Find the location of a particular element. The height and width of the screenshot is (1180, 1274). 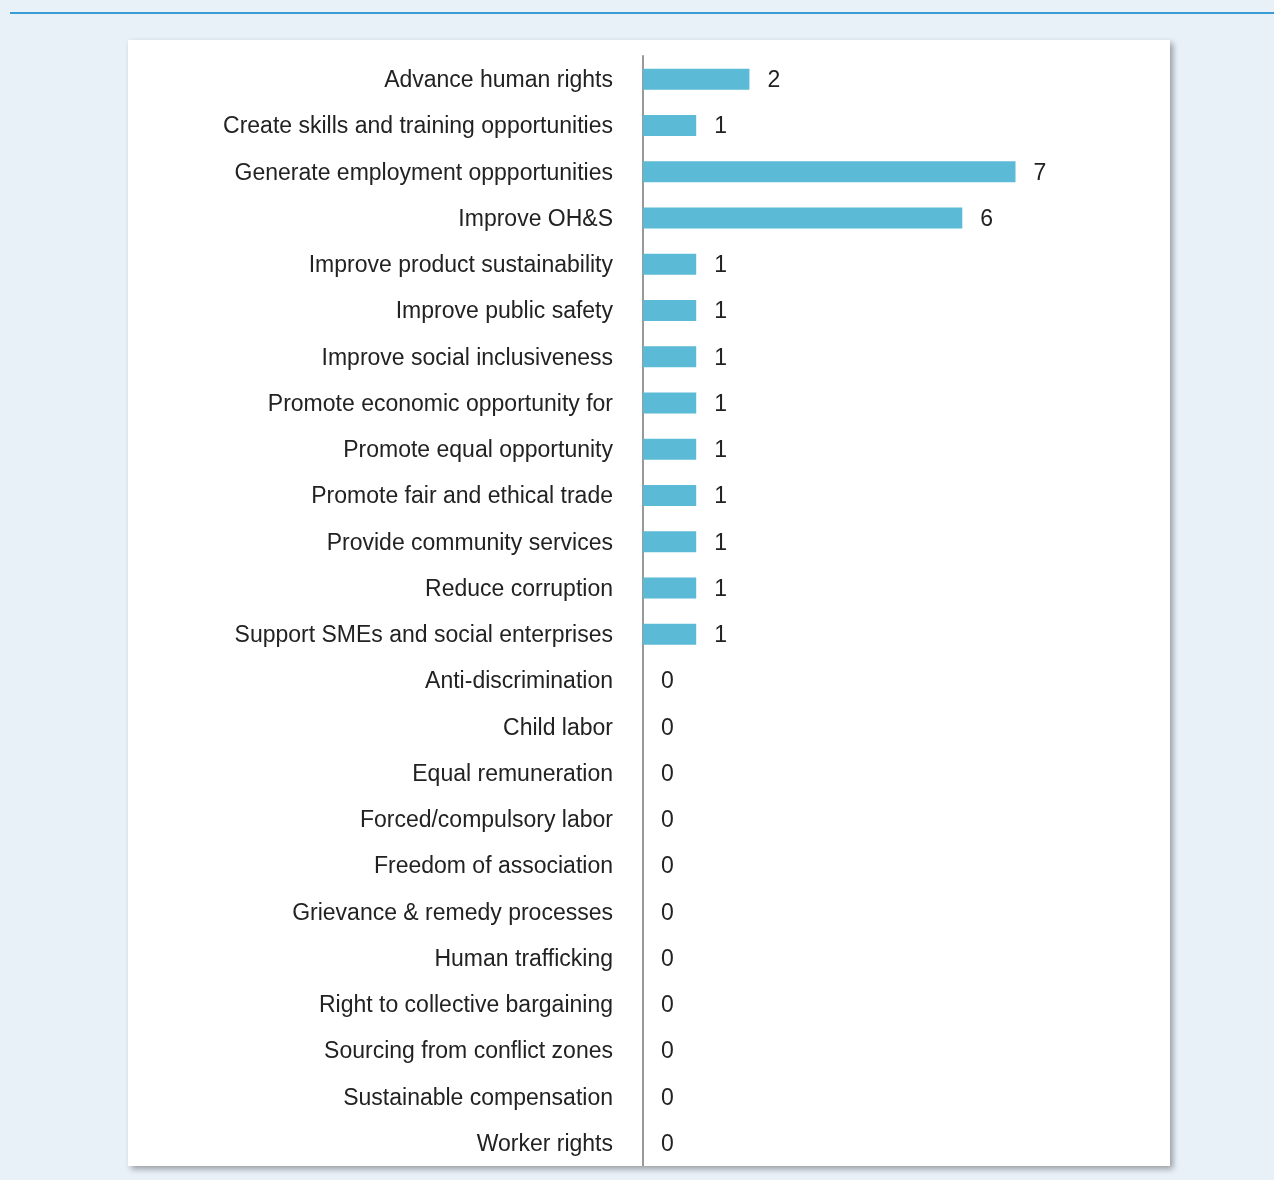

y-tick-label: Generate employment oppportunities is located at coordinates (423, 171).